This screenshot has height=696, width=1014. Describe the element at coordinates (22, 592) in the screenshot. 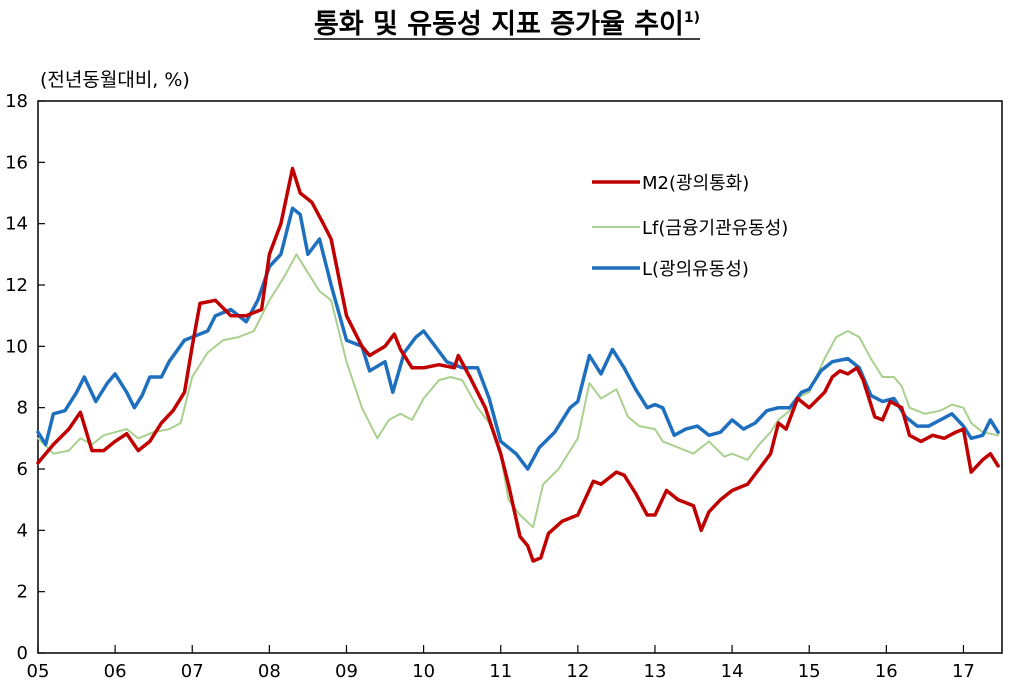

I see `y-tick-label: 2` at that location.